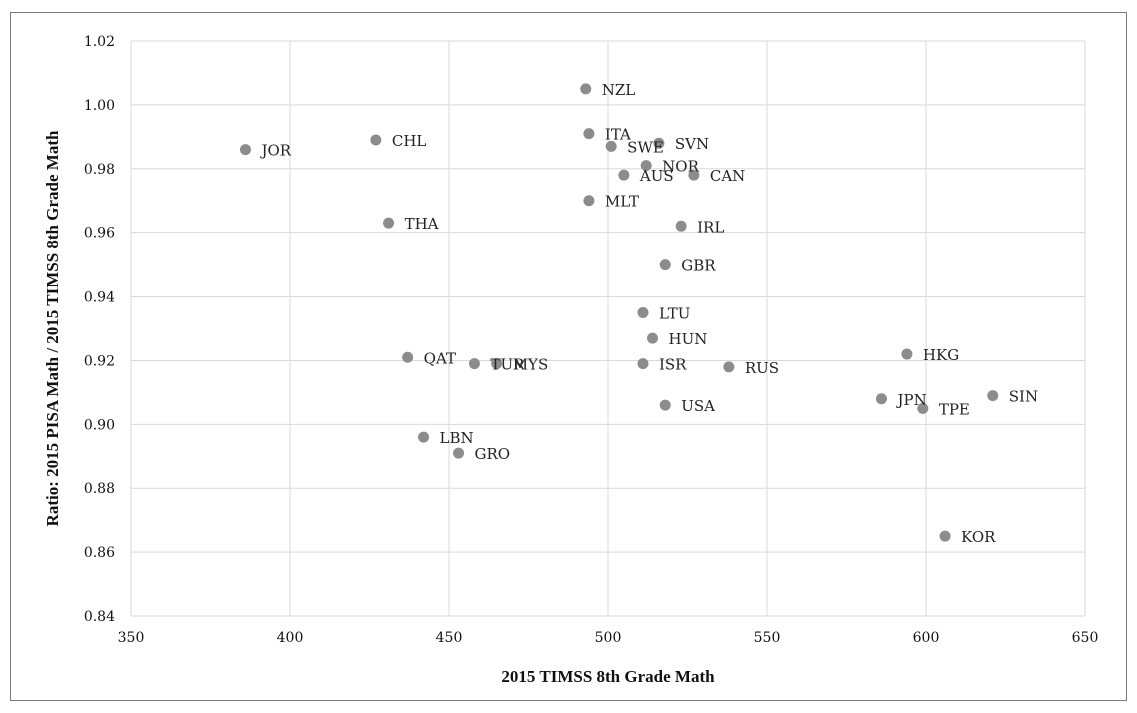 The height and width of the screenshot is (713, 1137). Describe the element at coordinates (926, 638) in the screenshot. I see `x-tick-label: 600` at that location.